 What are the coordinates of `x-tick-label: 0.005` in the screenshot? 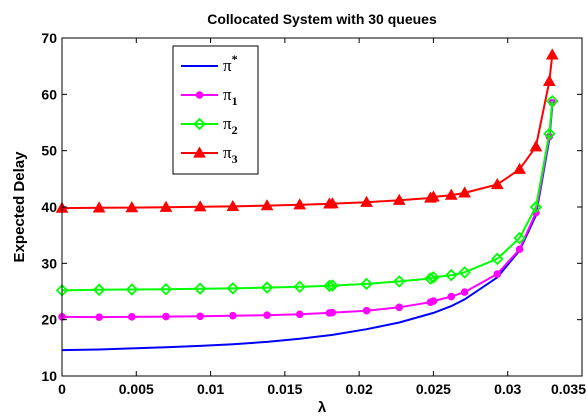 It's located at (136, 389).